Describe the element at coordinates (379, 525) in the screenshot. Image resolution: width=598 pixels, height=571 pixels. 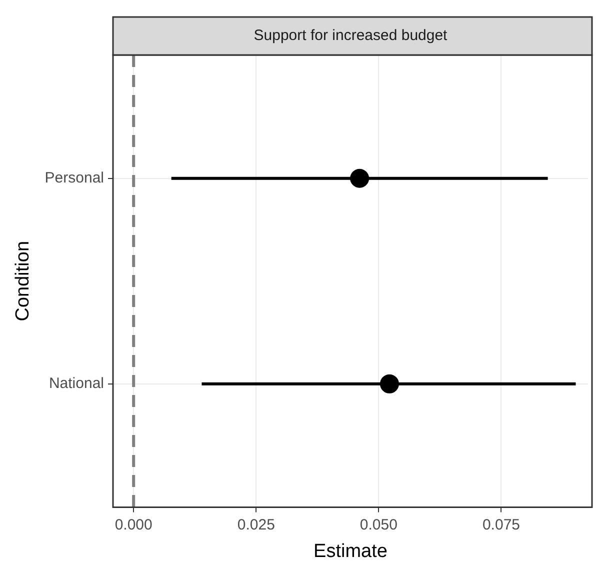
I see `x-tick-label: 0.050` at that location.